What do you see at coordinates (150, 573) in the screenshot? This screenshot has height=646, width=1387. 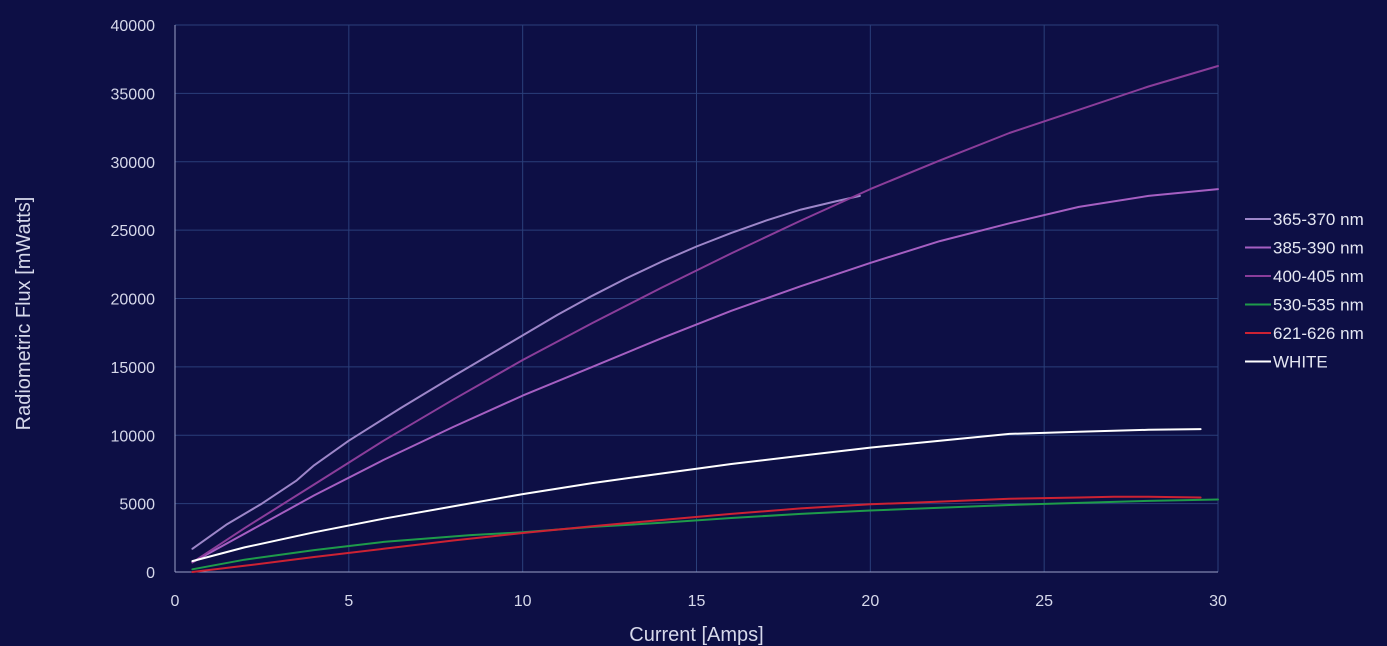 I see `y-tick-label: 0` at bounding box center [150, 573].